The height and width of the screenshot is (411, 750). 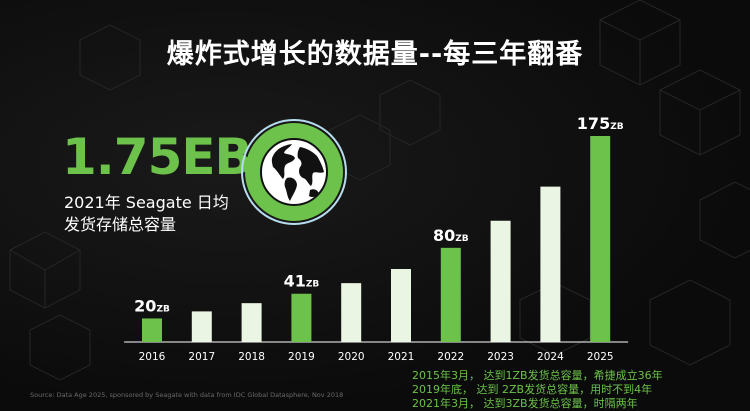 What do you see at coordinates (152, 357) in the screenshot?
I see `x-tick-label: 2016` at bounding box center [152, 357].